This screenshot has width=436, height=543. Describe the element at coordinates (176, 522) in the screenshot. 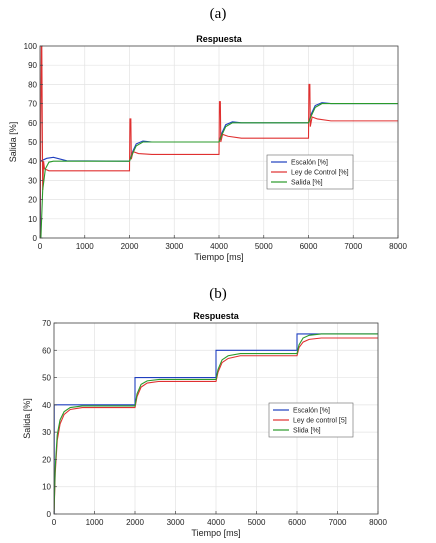

I see `chart-b-x-tick-label-3: 3000` at that location.